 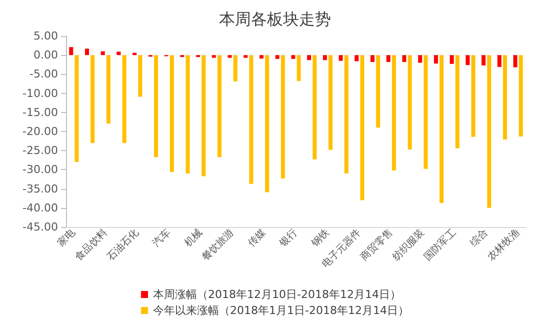 What do you see at coordinates (288, 238) in the screenshot?
I see `x-tick-label: 银行` at bounding box center [288, 238].